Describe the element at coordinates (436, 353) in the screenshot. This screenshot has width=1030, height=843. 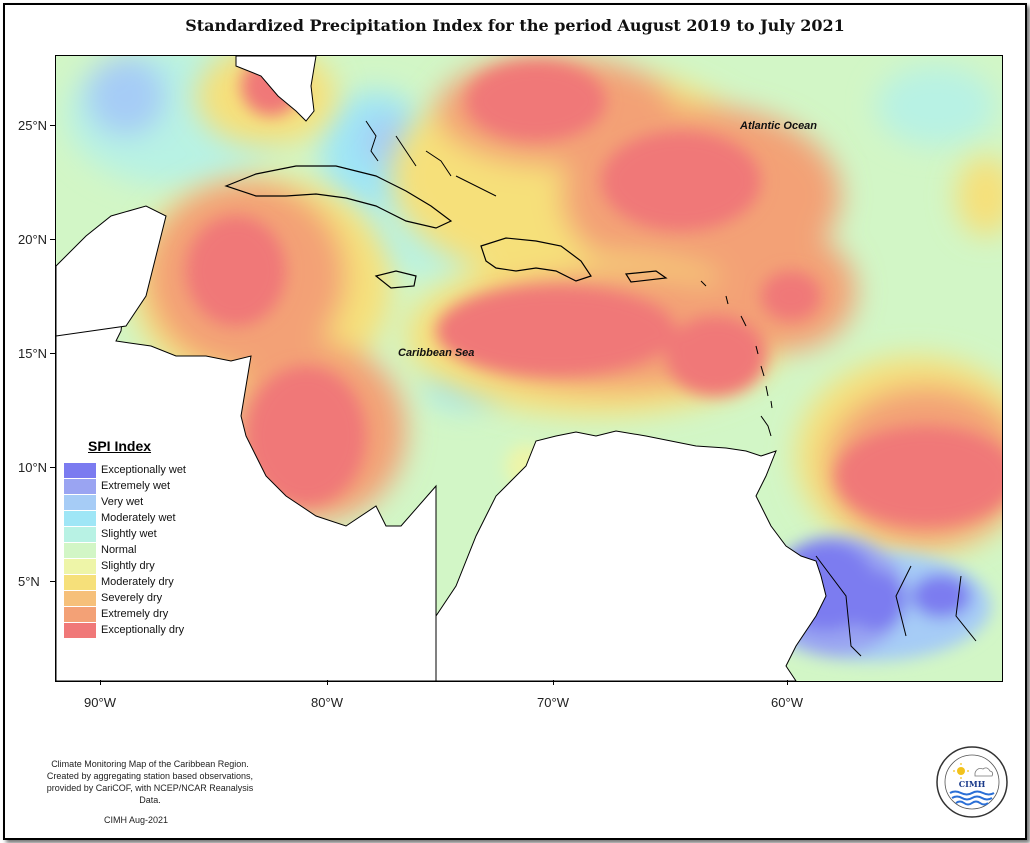
I see `caribbean-sea-label: Caribbean Sea` at that location.